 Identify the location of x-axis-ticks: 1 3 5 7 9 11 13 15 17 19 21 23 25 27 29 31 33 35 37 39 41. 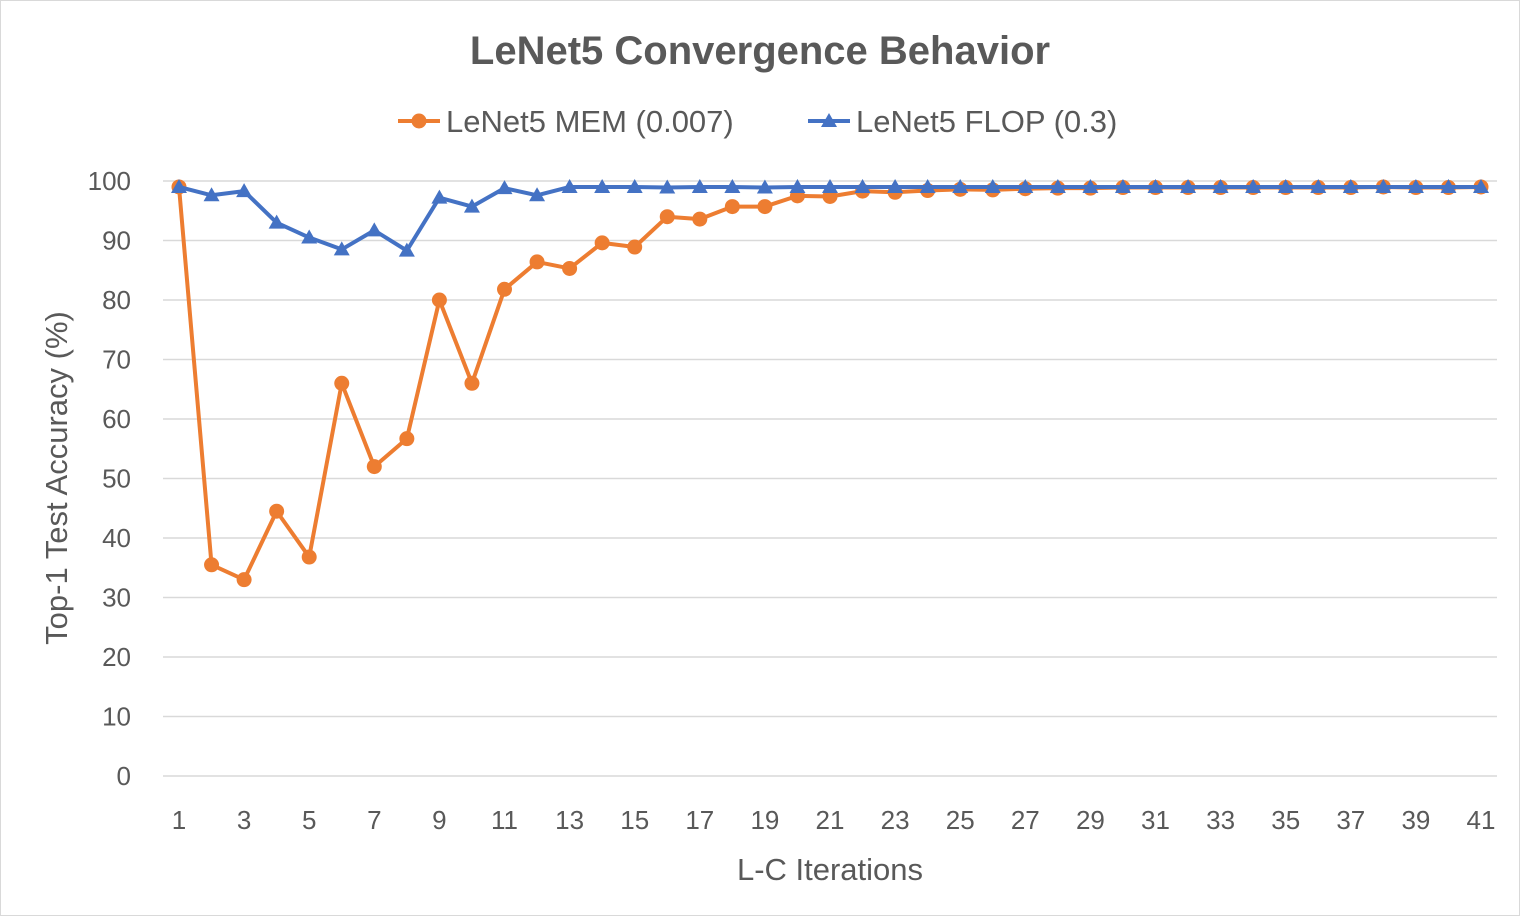
(834, 820).